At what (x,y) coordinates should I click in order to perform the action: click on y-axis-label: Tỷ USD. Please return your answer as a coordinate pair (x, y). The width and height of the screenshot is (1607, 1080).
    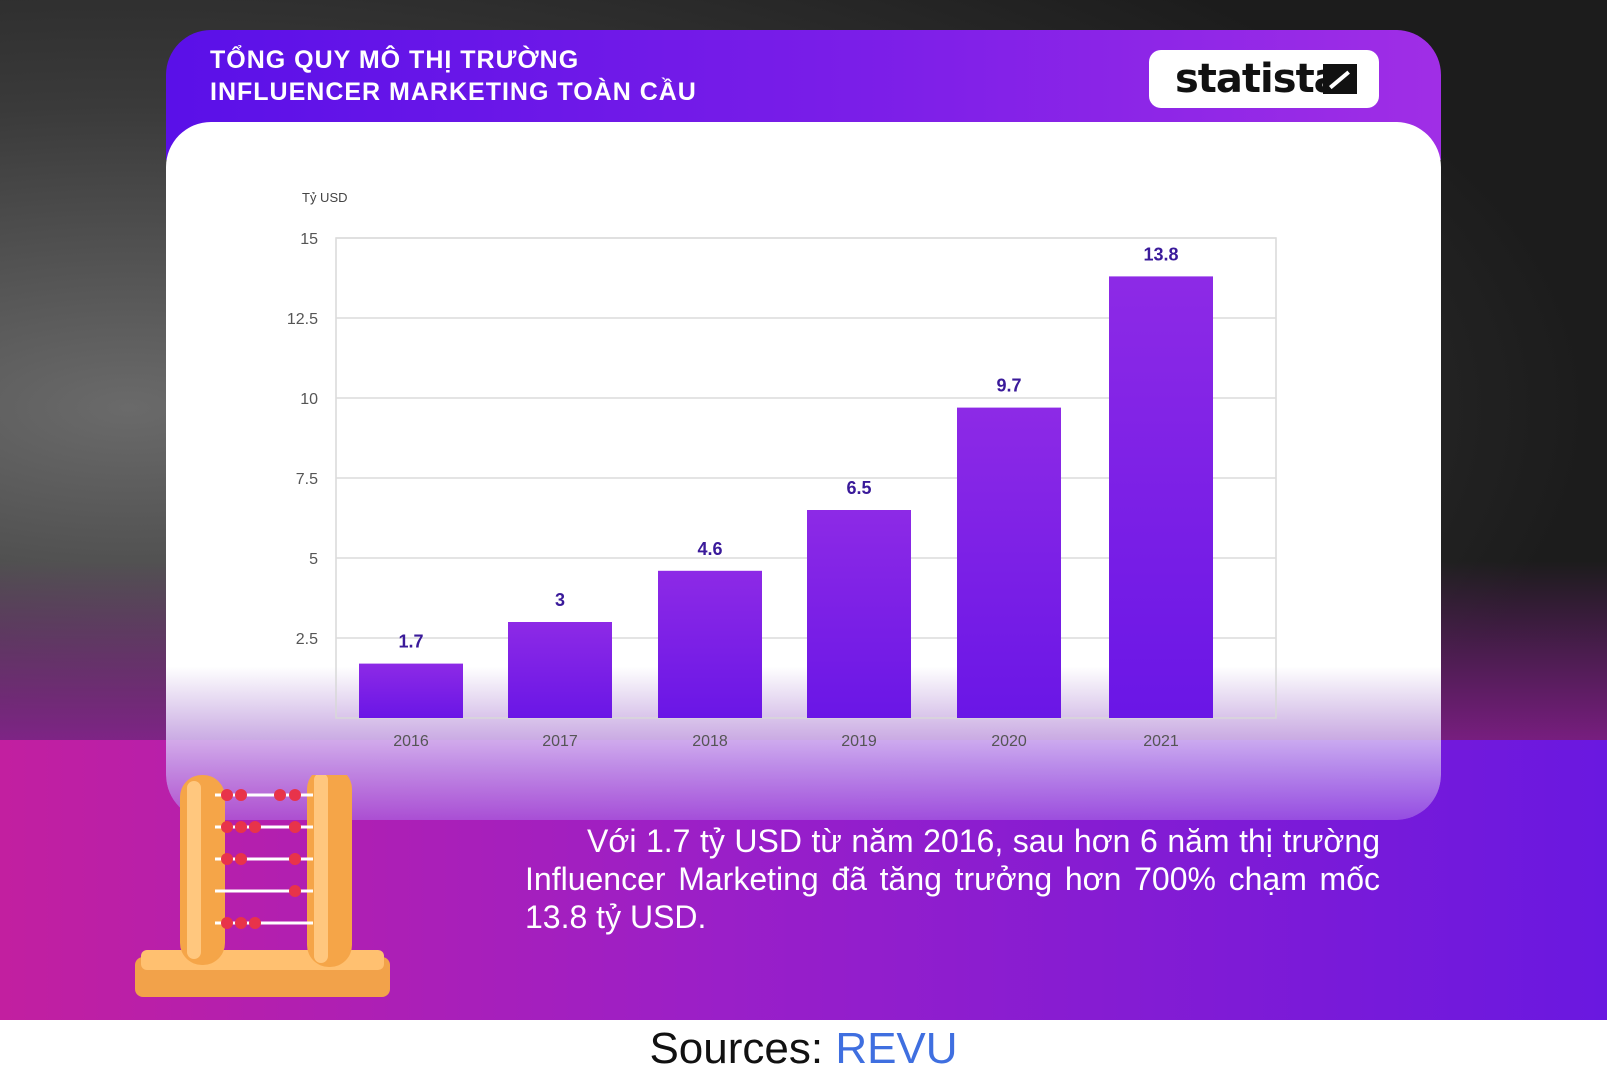
    Looking at the image, I should click on (325, 197).